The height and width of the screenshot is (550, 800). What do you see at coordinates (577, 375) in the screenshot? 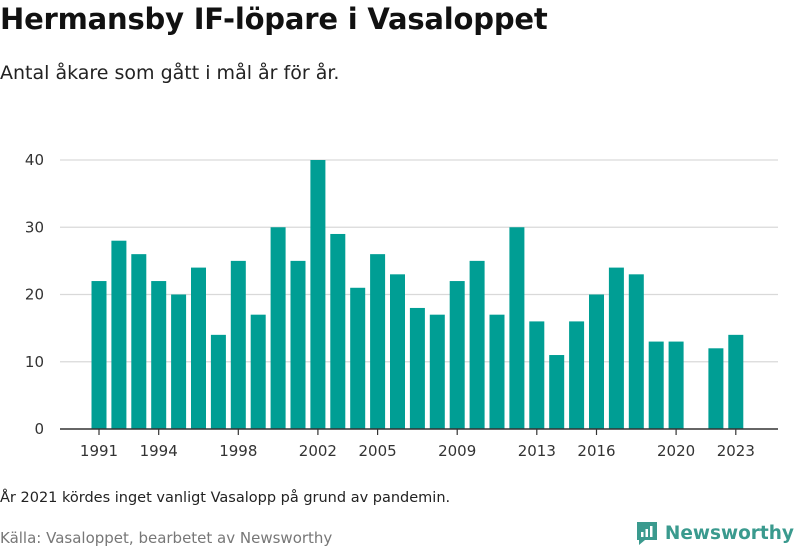
I see `bar-2015` at bounding box center [577, 375].